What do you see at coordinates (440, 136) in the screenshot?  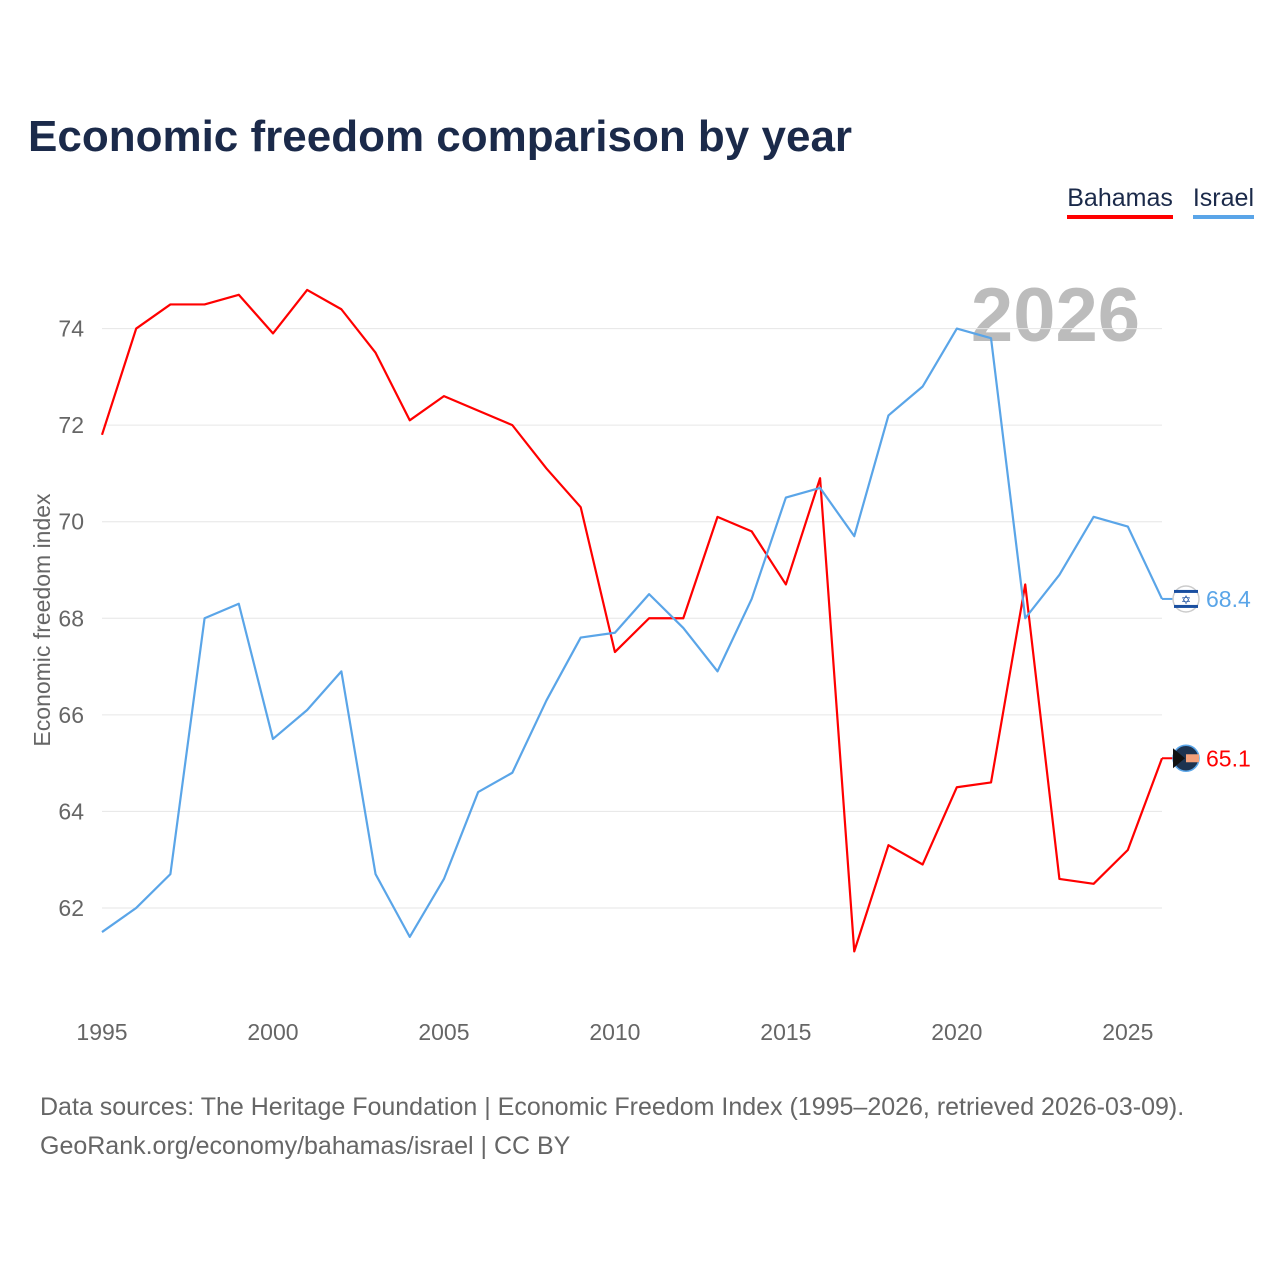 I see `chart-title: Economic freedom comparison by year` at bounding box center [440, 136].